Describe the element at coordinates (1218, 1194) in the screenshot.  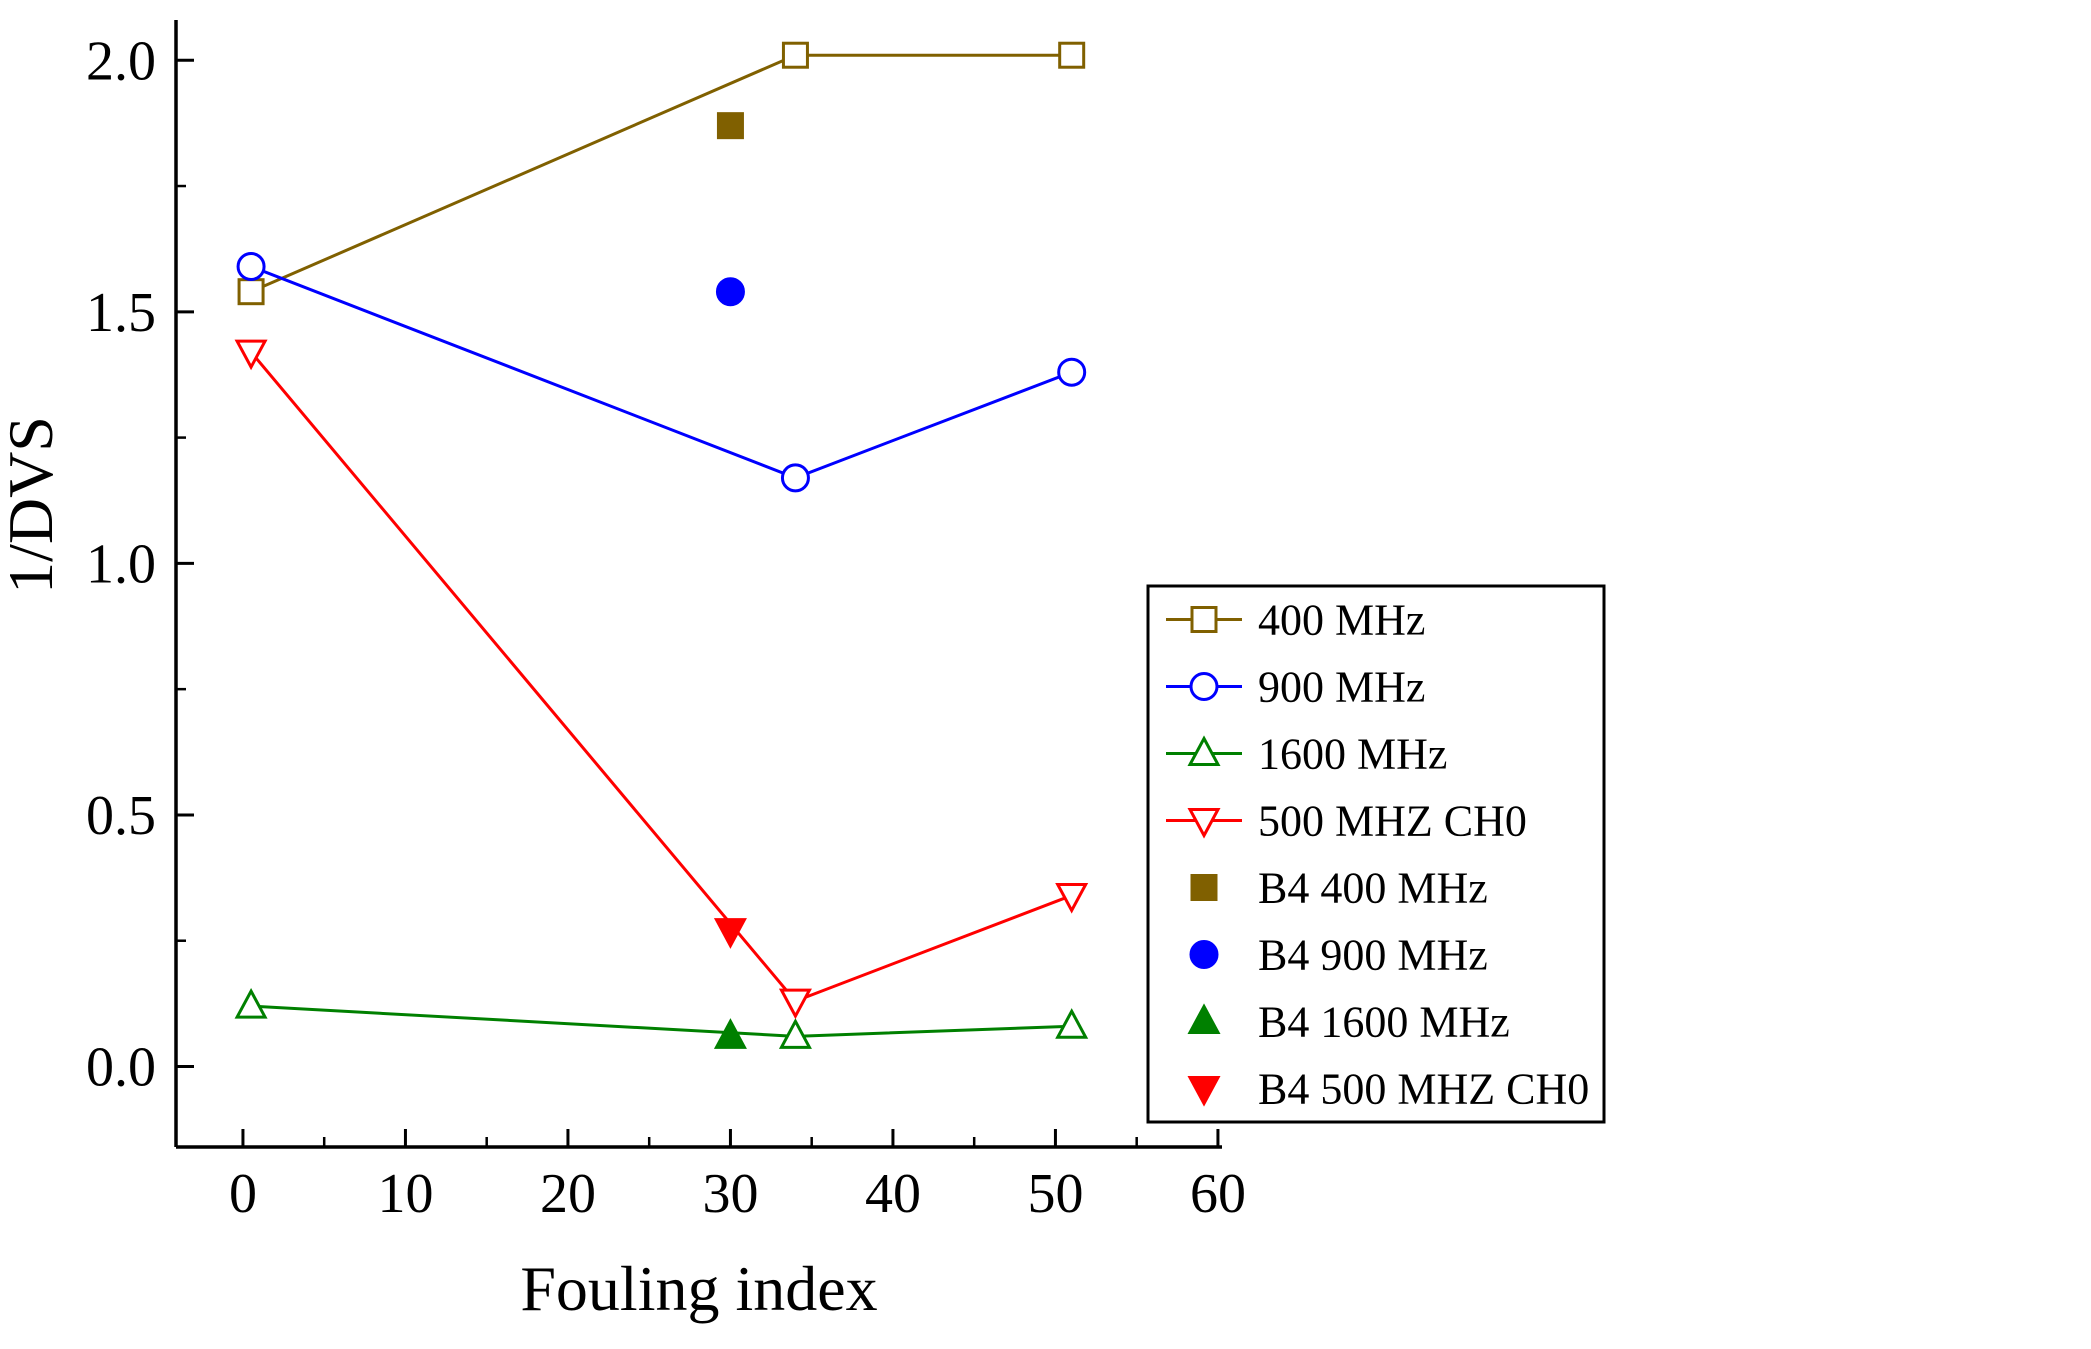
I see `x-tick-label: 60` at that location.